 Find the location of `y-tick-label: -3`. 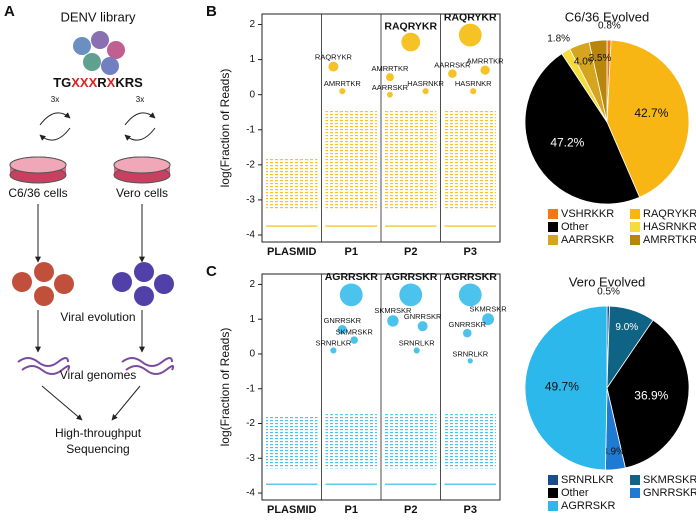

y-tick-label: -3 is located at coordinates (250, 200).